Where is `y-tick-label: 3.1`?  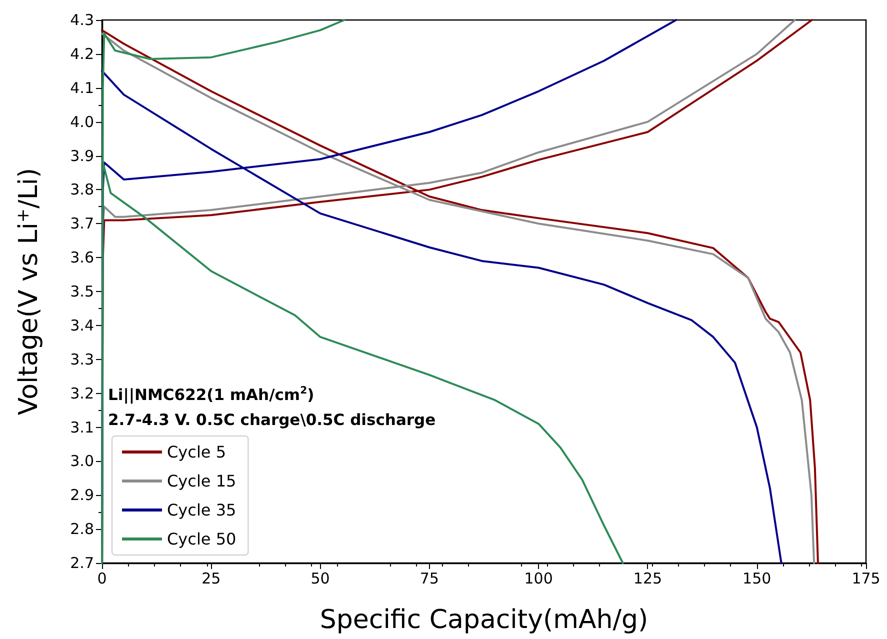
y-tick-label: 3.1 is located at coordinates (82, 427).